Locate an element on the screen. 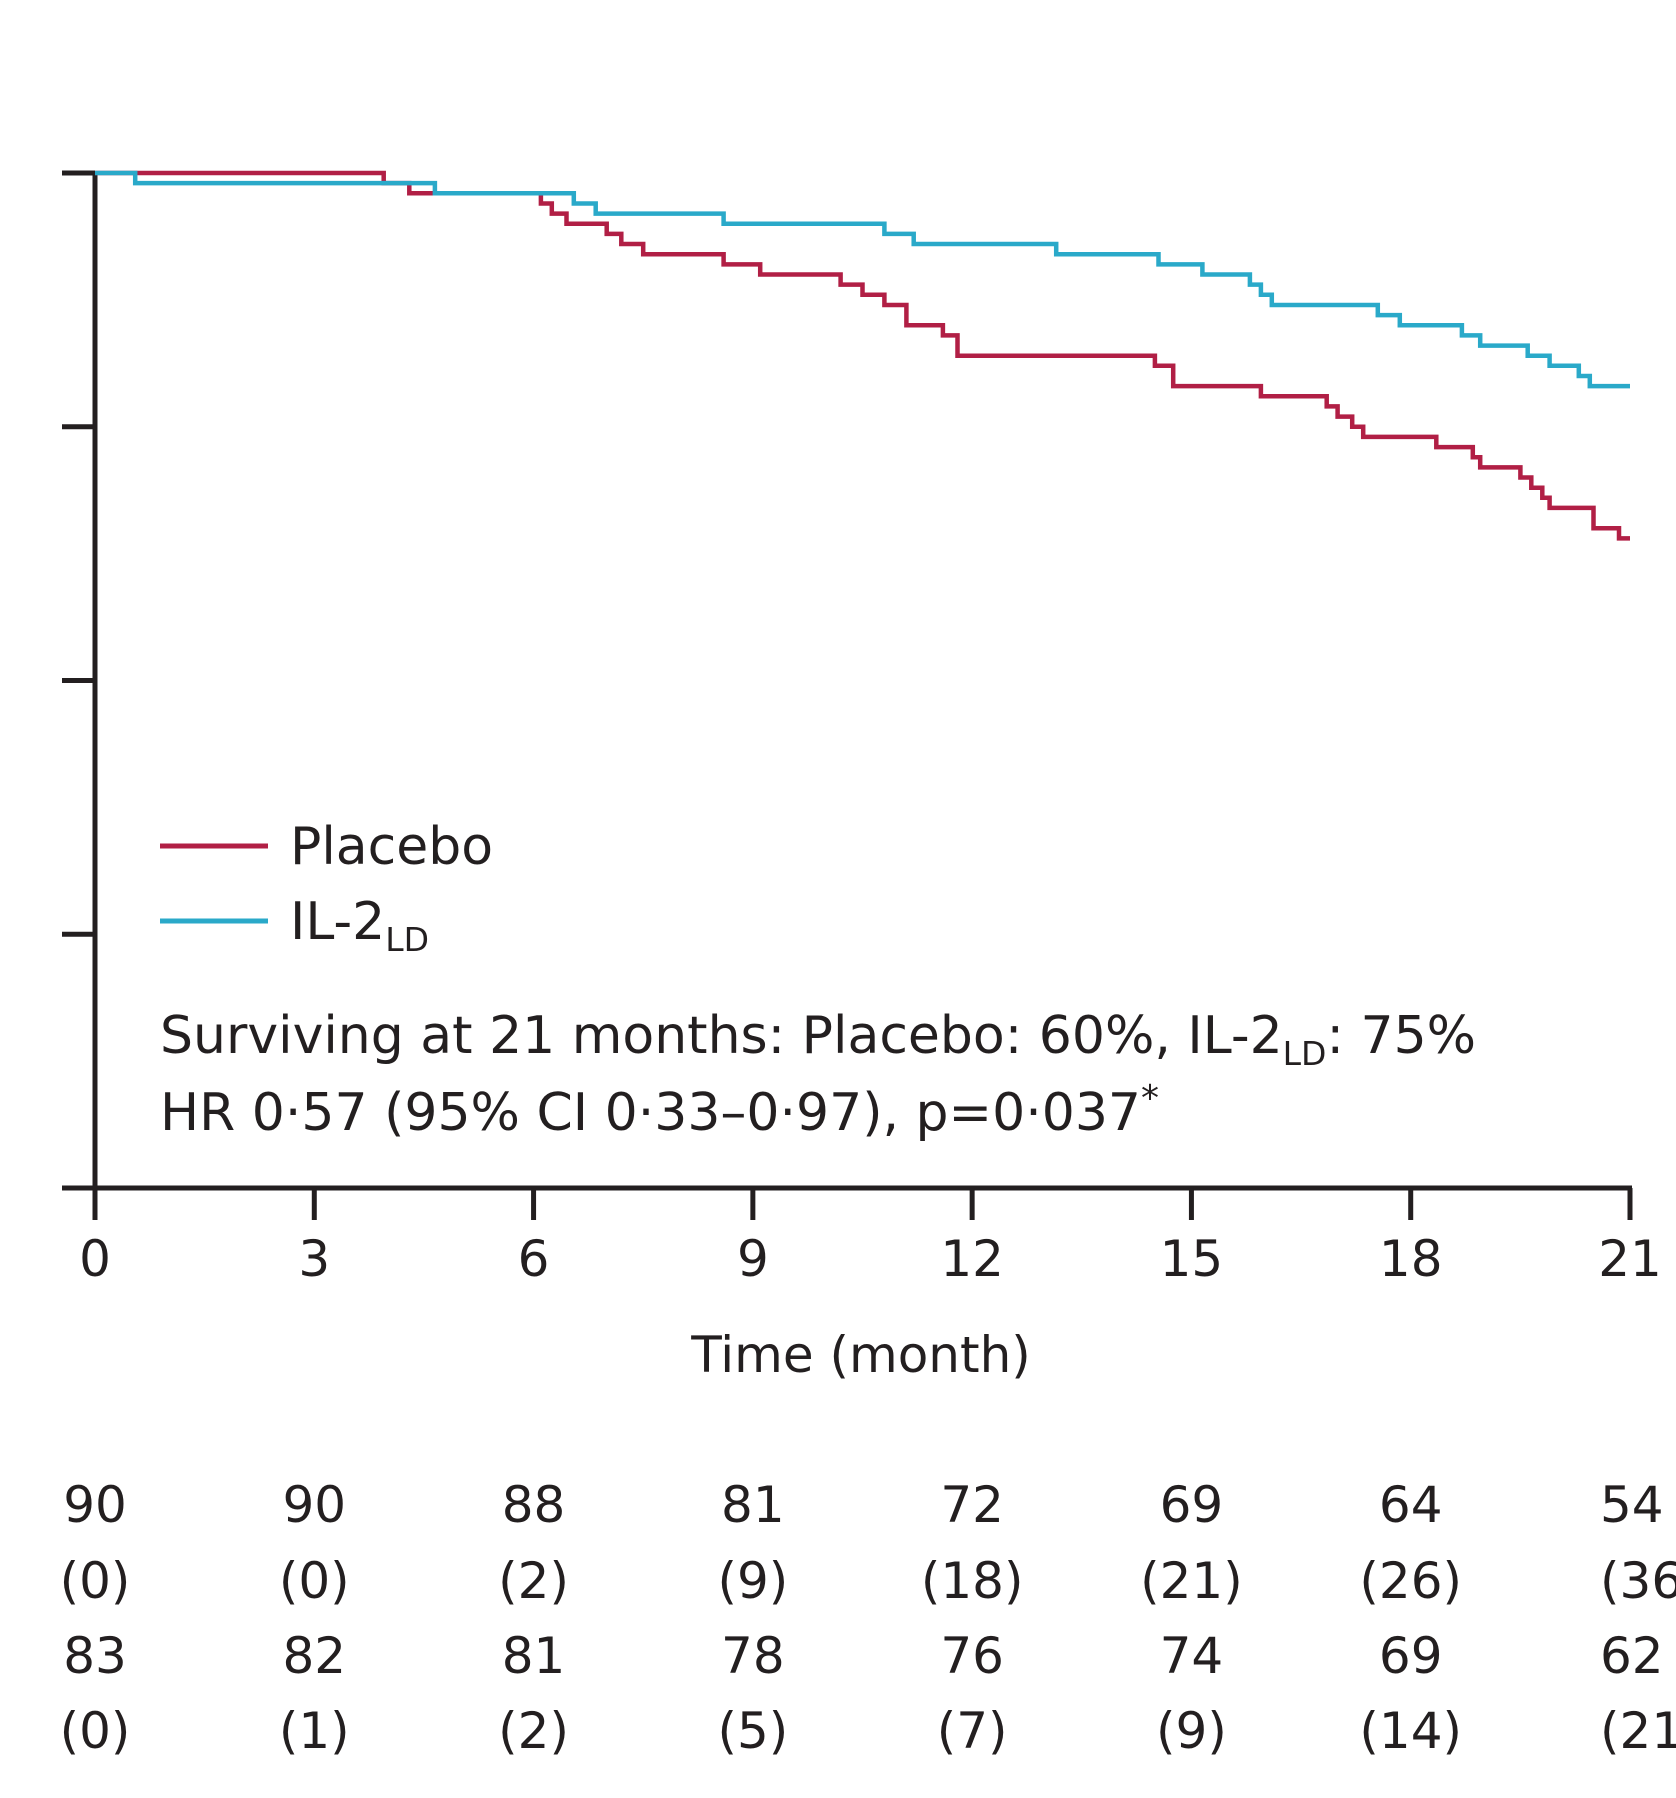  legend: Placebo IL-2LD is located at coordinates (326, 888).